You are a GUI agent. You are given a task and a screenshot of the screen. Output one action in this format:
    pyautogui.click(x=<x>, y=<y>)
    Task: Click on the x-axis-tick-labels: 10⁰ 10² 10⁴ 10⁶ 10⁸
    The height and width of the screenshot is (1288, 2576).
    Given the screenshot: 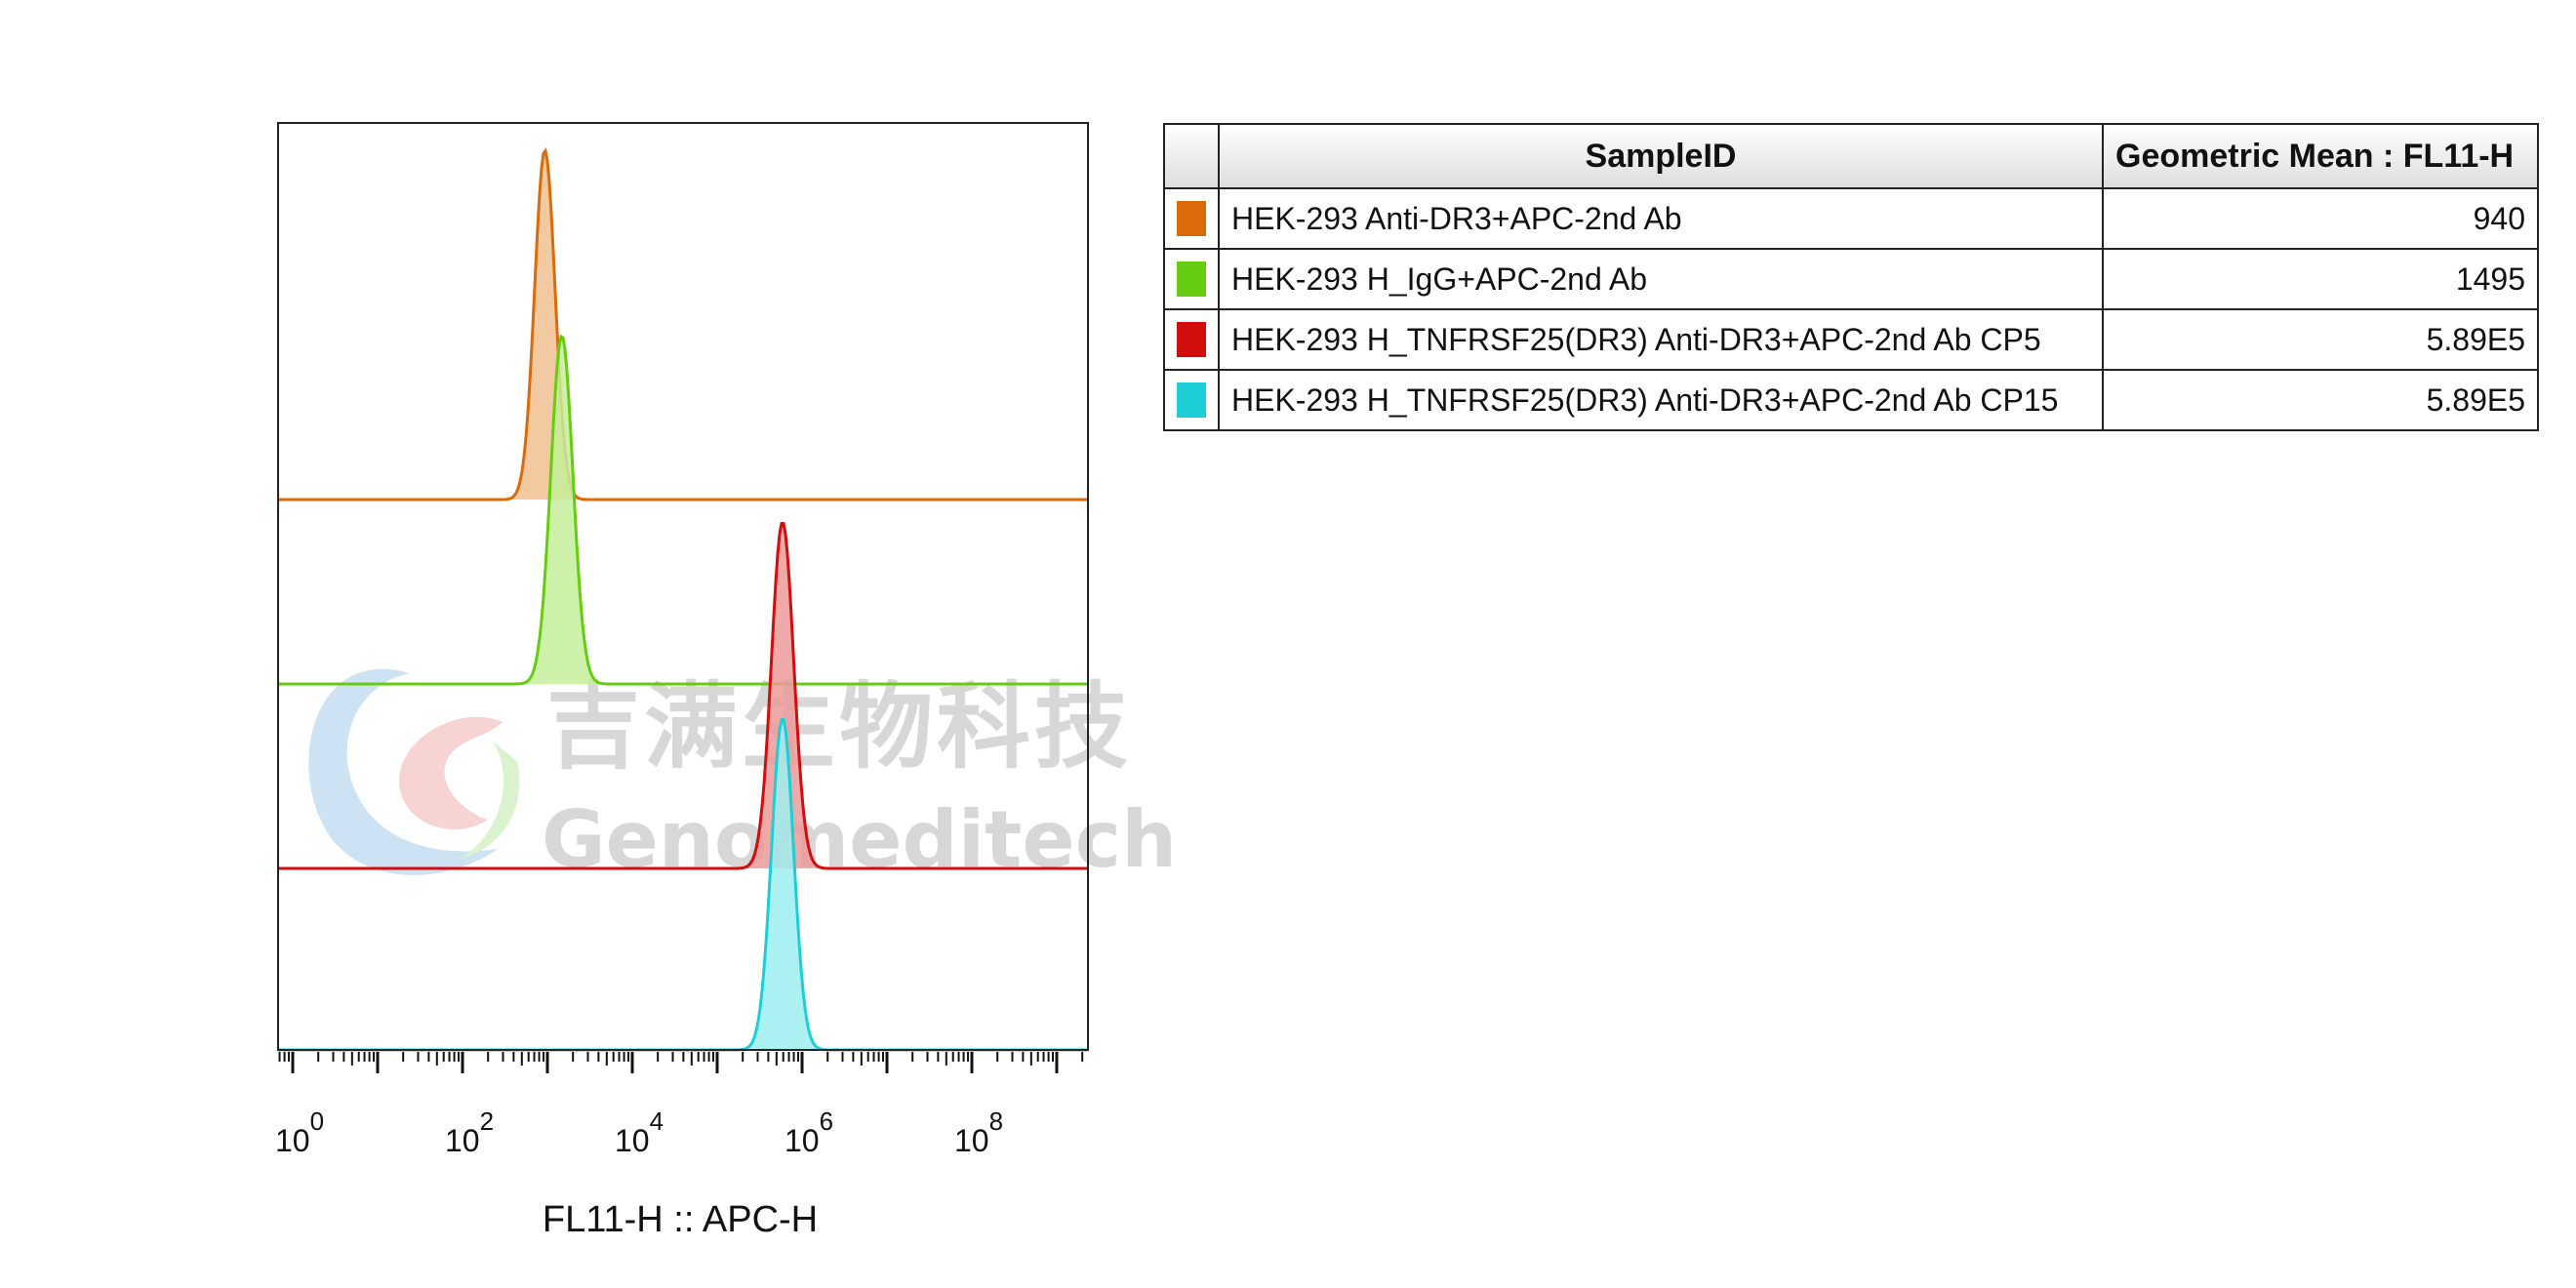 What is the action you would take?
    pyautogui.click(x=639, y=1132)
    